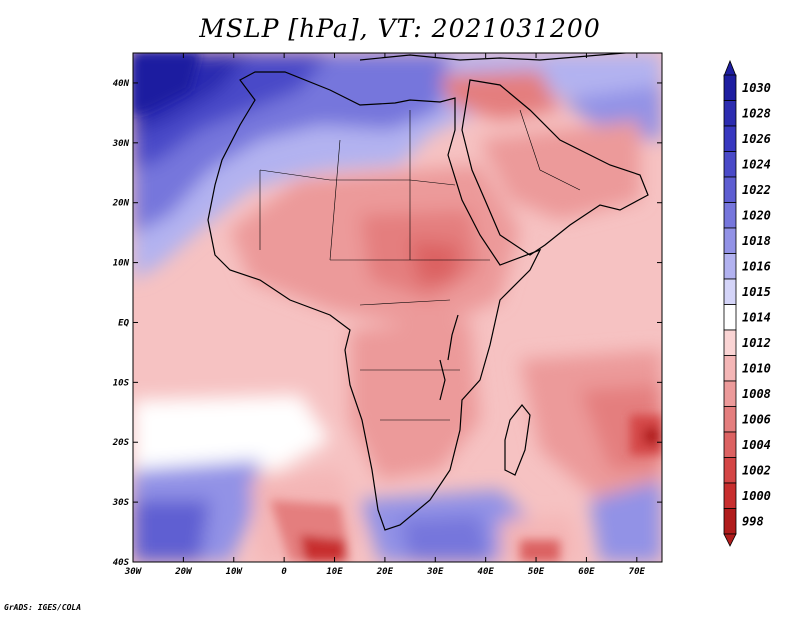  What do you see at coordinates (756, 241) in the screenshot?
I see `colorbar-label: 1018` at bounding box center [756, 241].